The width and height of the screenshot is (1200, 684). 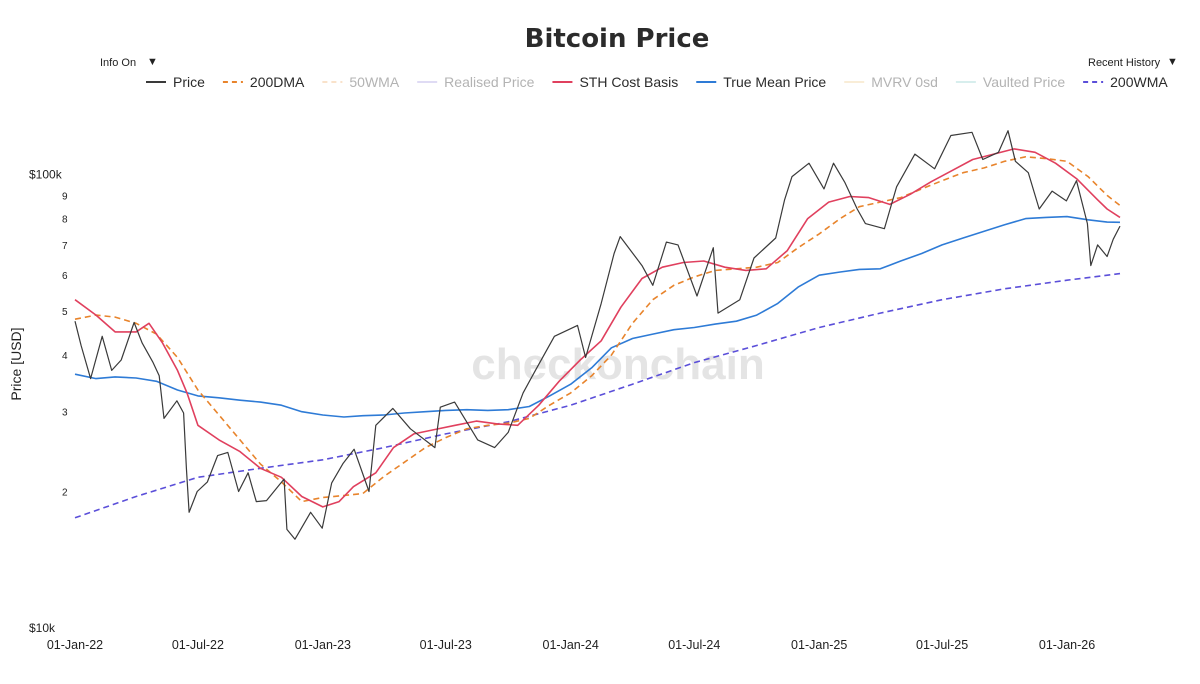 What do you see at coordinates (694, 645) in the screenshot?
I see `x-tick-label: 01-Jul-24` at bounding box center [694, 645].